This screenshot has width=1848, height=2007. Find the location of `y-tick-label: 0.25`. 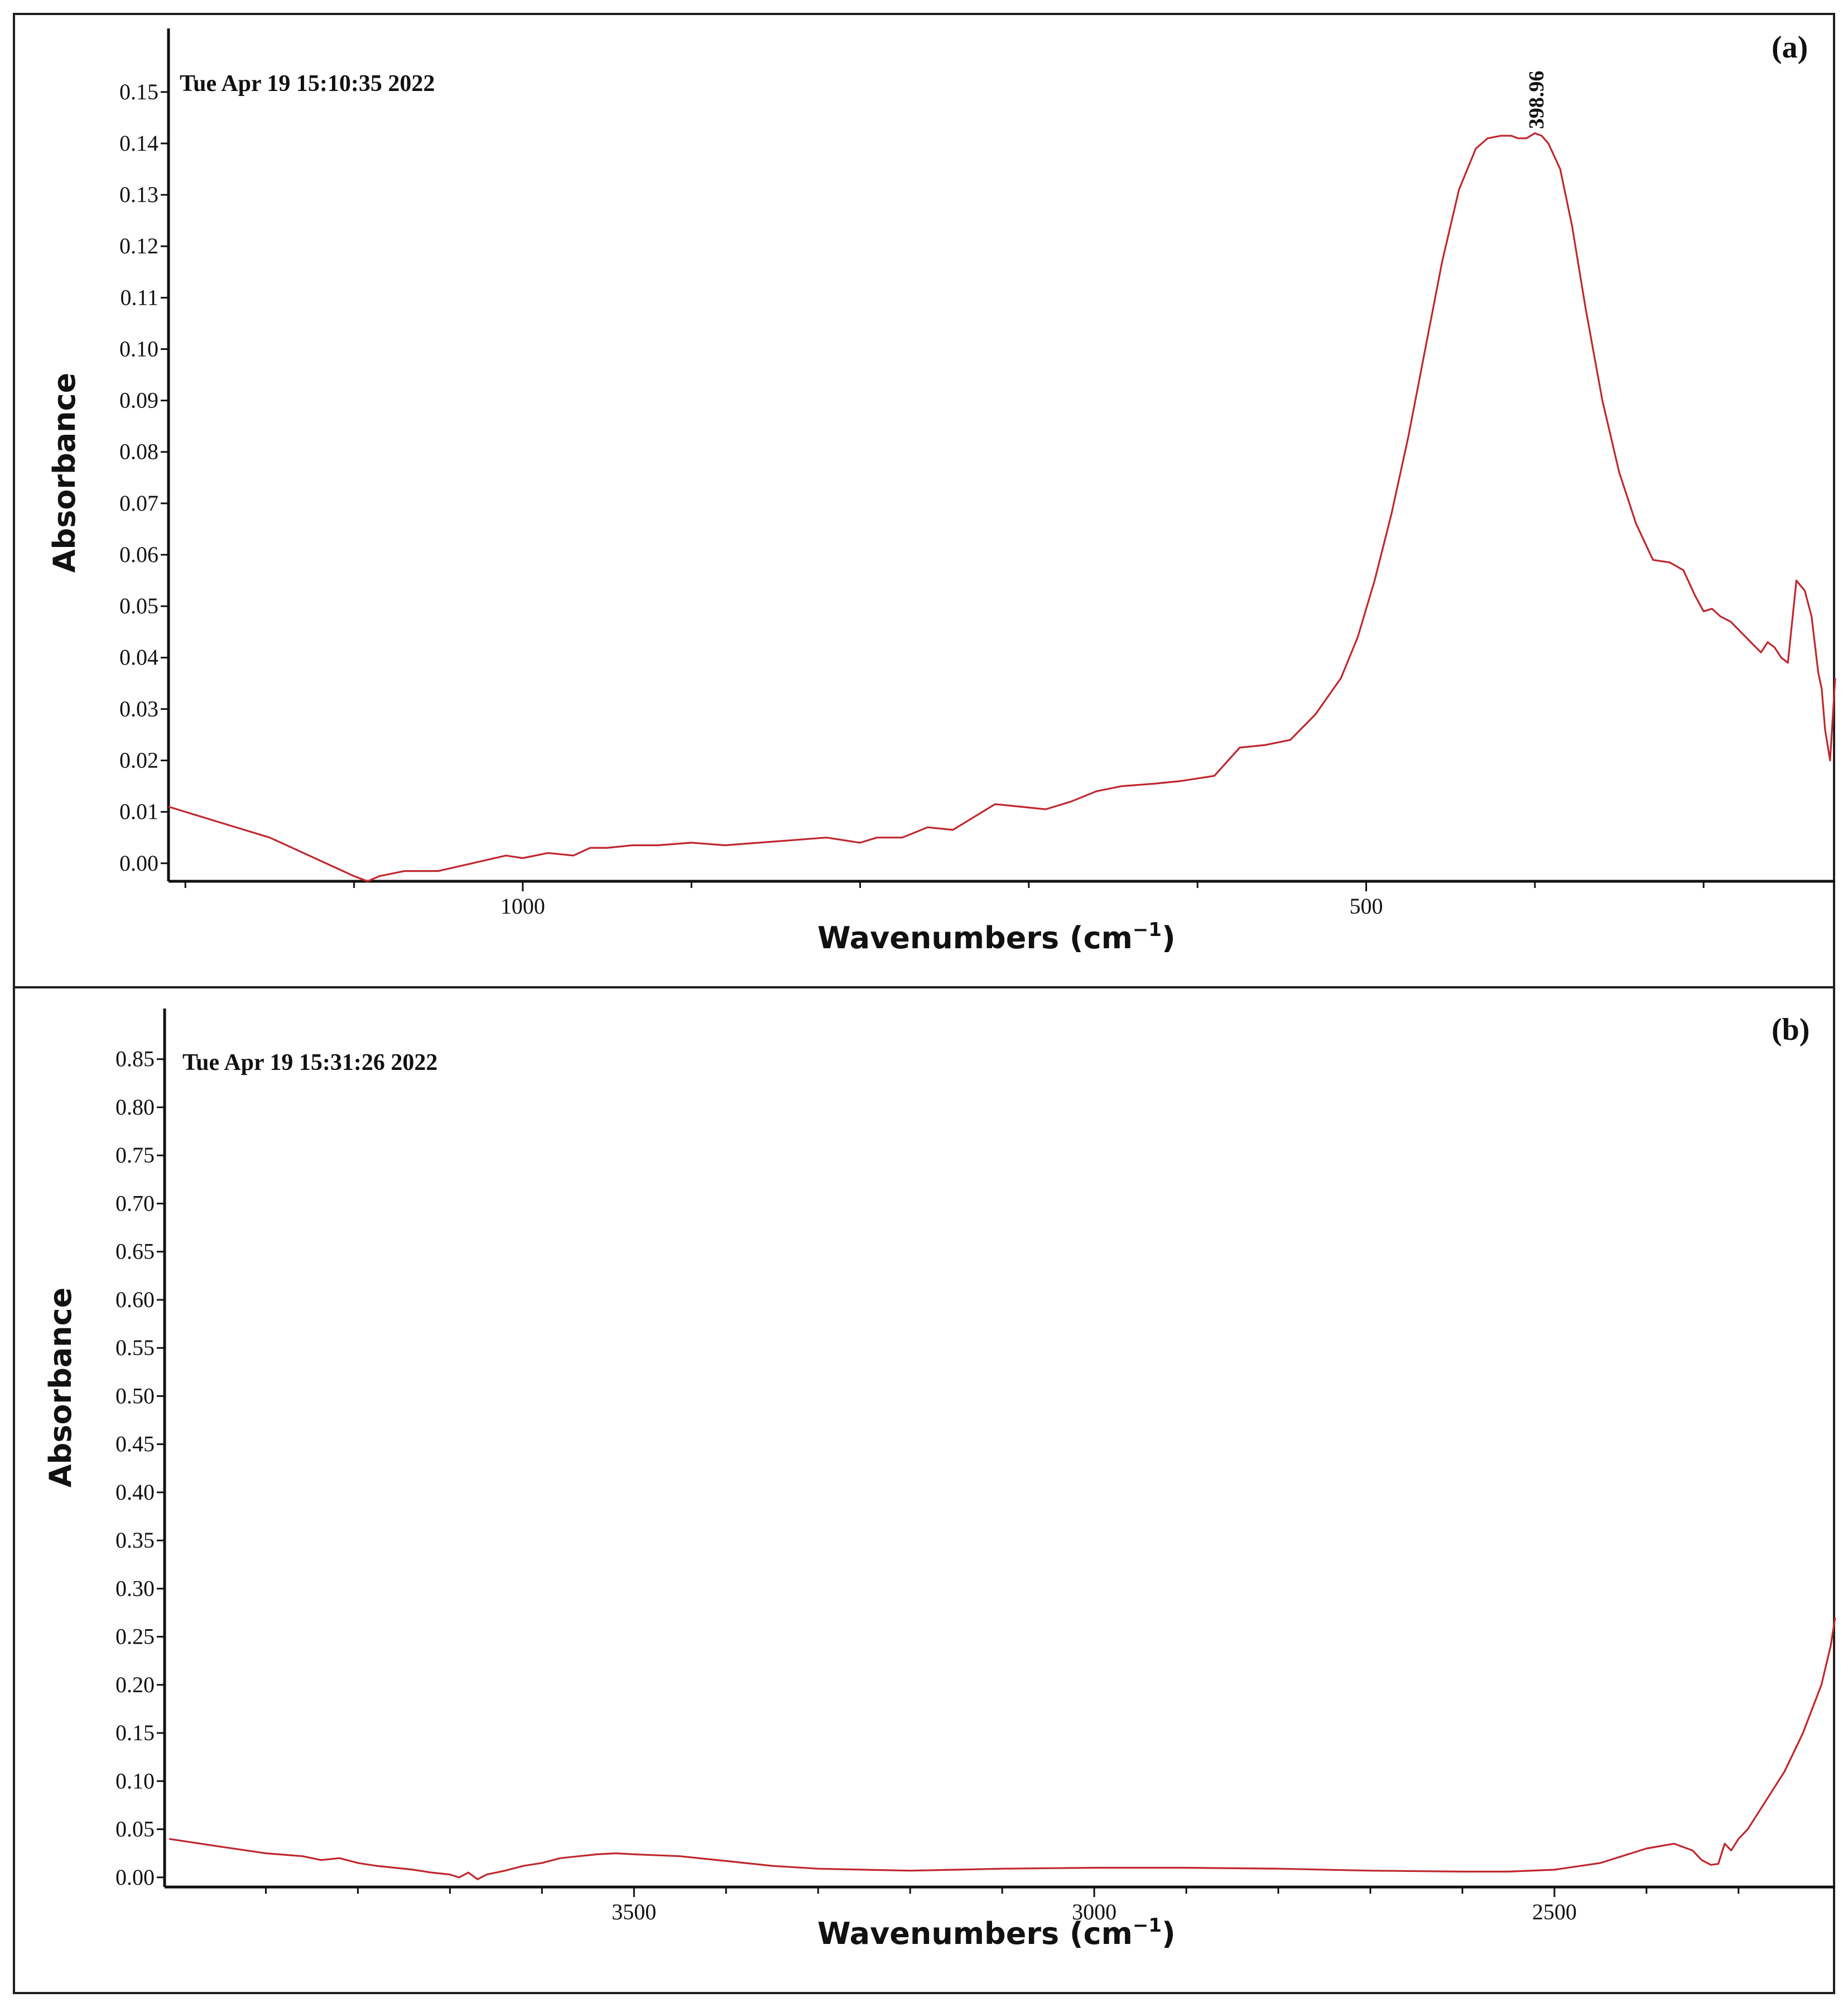

y-tick-label: 0.25 is located at coordinates (135, 1636).